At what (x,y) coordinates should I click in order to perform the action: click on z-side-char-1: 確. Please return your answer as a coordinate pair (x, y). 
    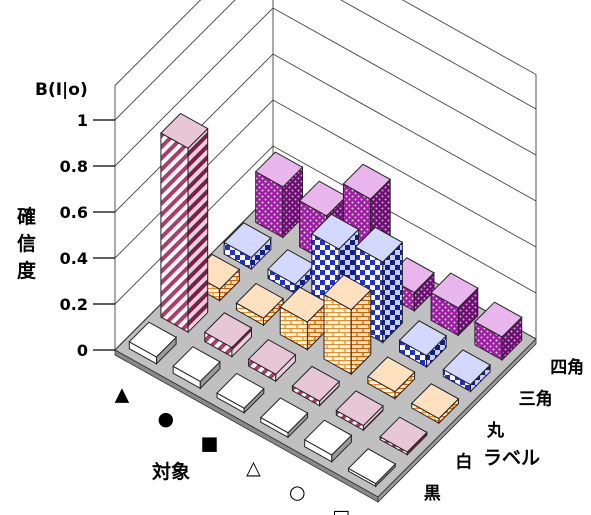
    Looking at the image, I should click on (26, 216).